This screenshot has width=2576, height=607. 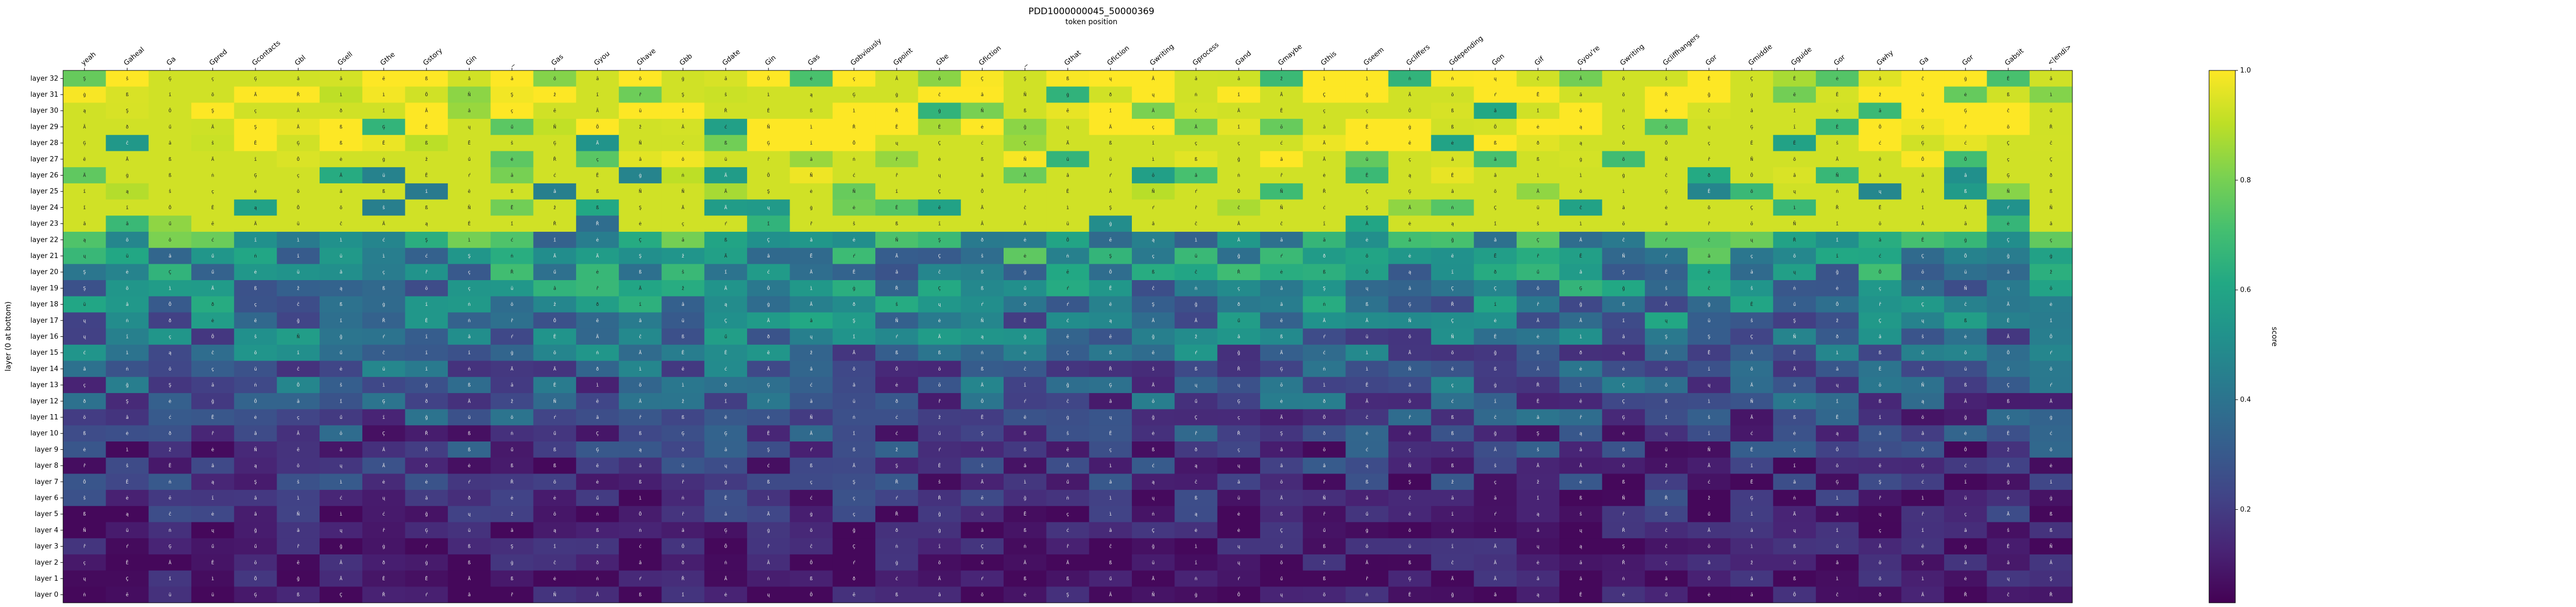 What do you see at coordinates (383, 176) in the screenshot?
I see `heatmap-cell-text: ü` at bounding box center [383, 176].